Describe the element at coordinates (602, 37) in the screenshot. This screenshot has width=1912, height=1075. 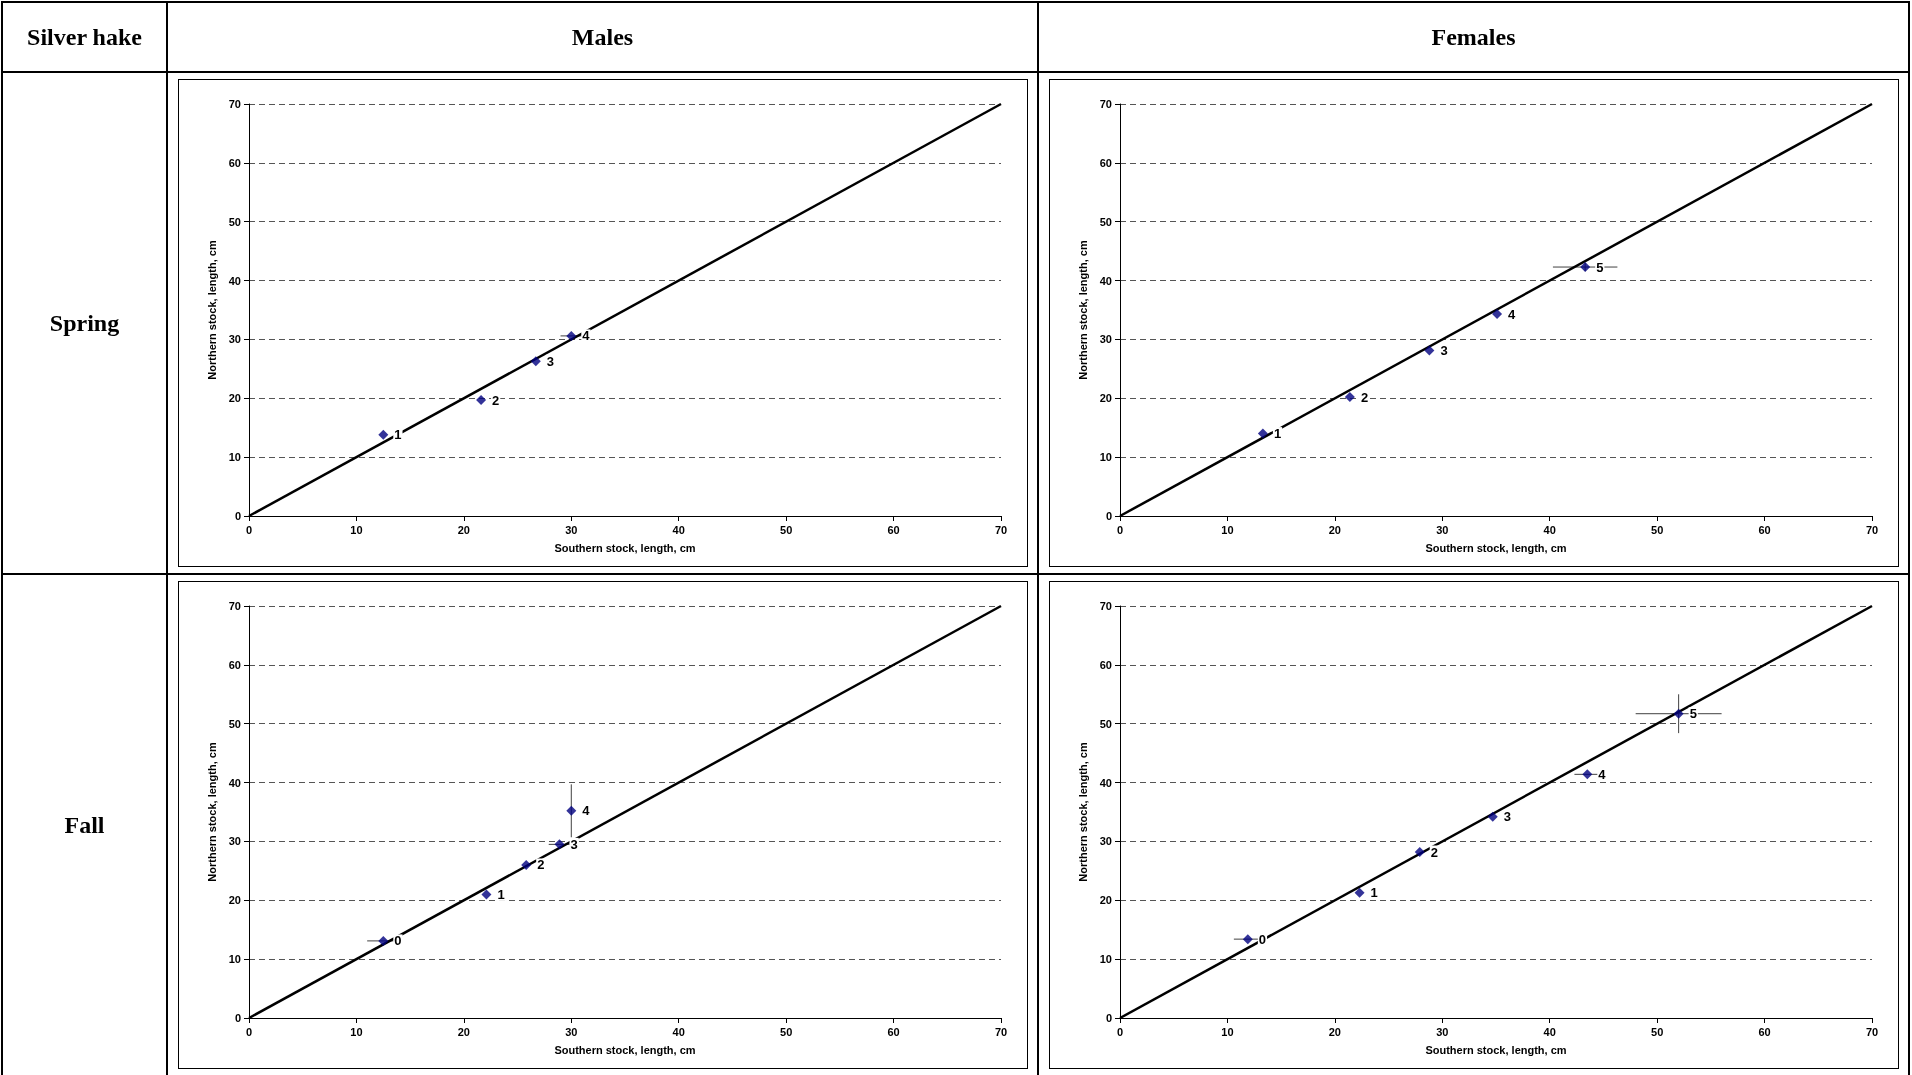
I see `chart-title: Males` at that location.